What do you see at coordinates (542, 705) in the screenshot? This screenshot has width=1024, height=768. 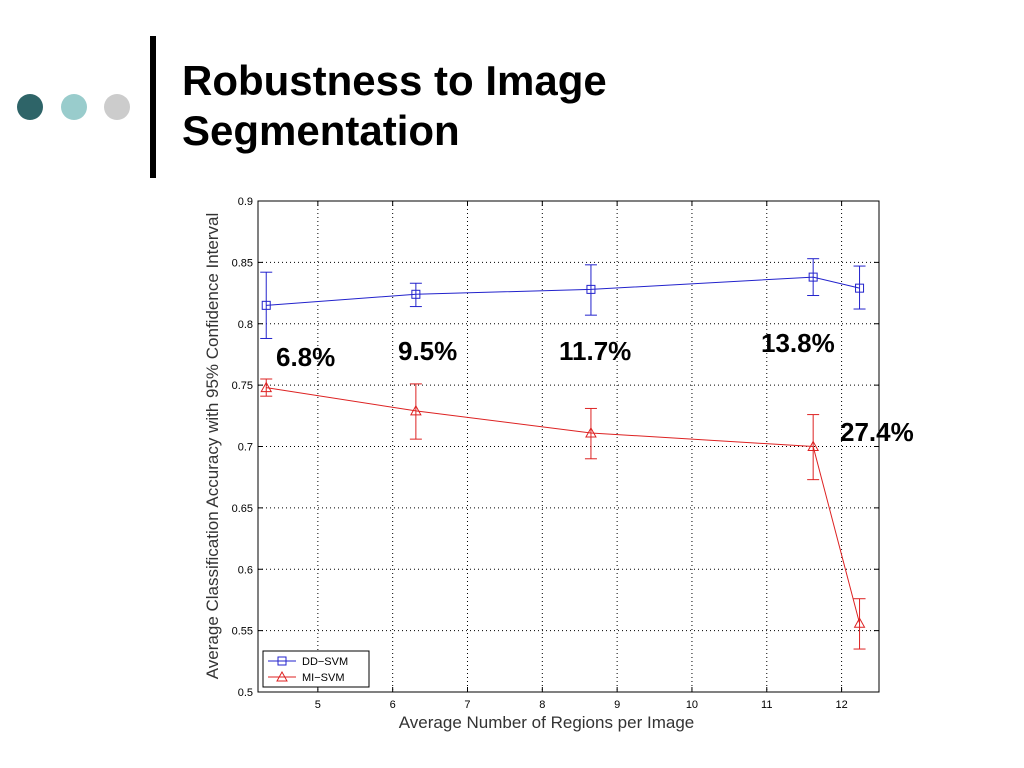 I see `x-tick-label: 8` at bounding box center [542, 705].